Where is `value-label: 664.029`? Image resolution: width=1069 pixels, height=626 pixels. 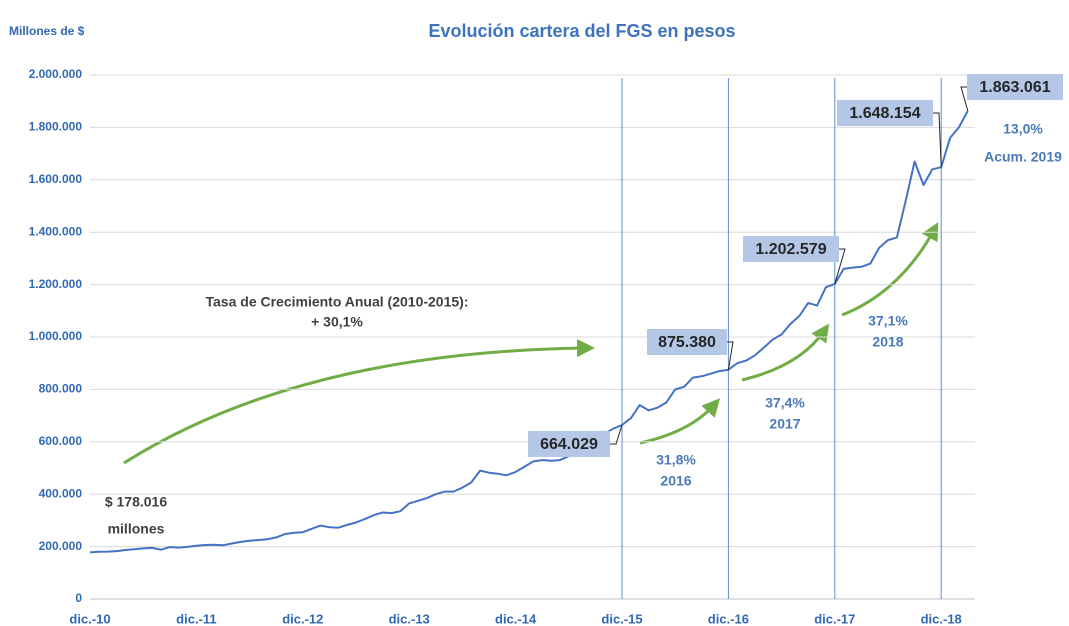
value-label: 664.029 is located at coordinates (569, 444).